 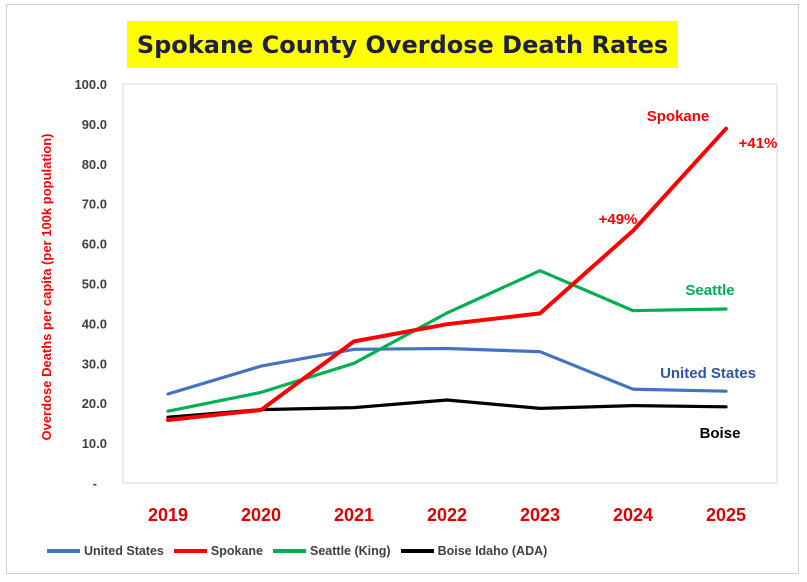 What do you see at coordinates (447, 515) in the screenshot?
I see `x-tick-label: 2022` at bounding box center [447, 515].